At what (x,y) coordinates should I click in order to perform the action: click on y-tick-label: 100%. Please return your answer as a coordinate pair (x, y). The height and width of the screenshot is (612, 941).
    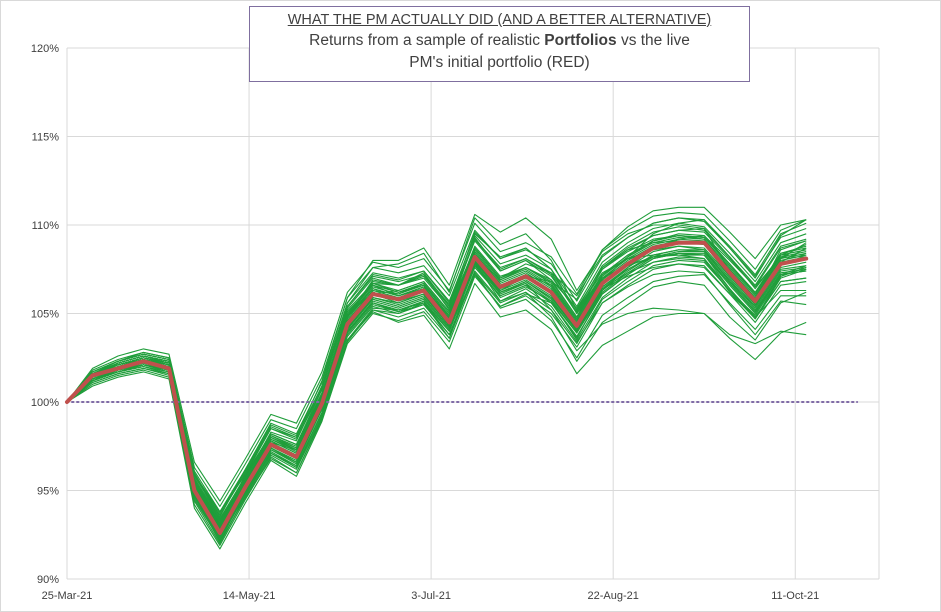
    Looking at the image, I should click on (45, 403).